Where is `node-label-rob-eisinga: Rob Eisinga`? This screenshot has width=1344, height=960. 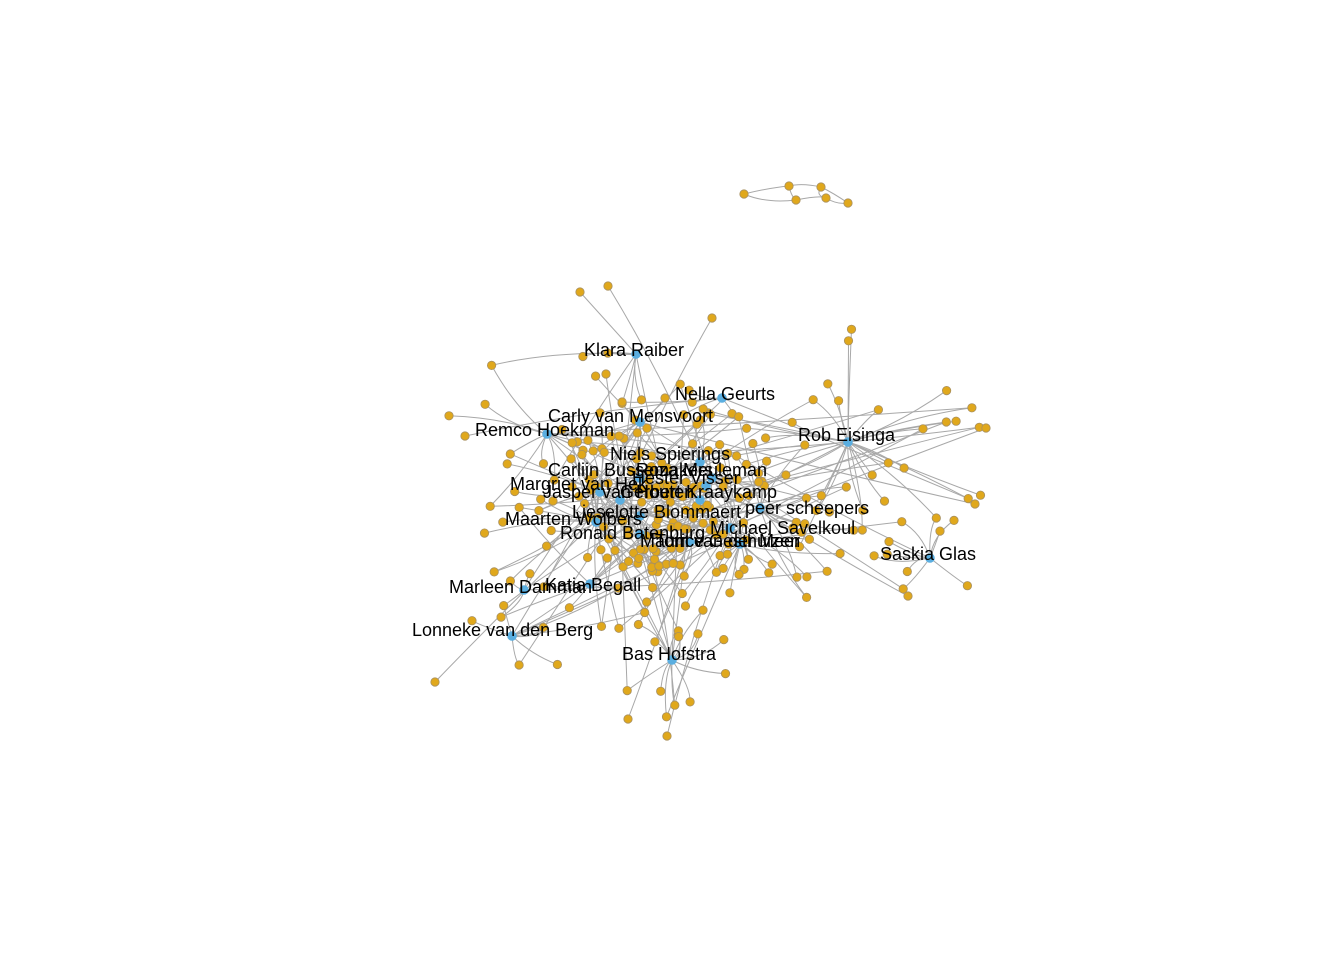 node-label-rob-eisinga: Rob Eisinga is located at coordinates (847, 435).